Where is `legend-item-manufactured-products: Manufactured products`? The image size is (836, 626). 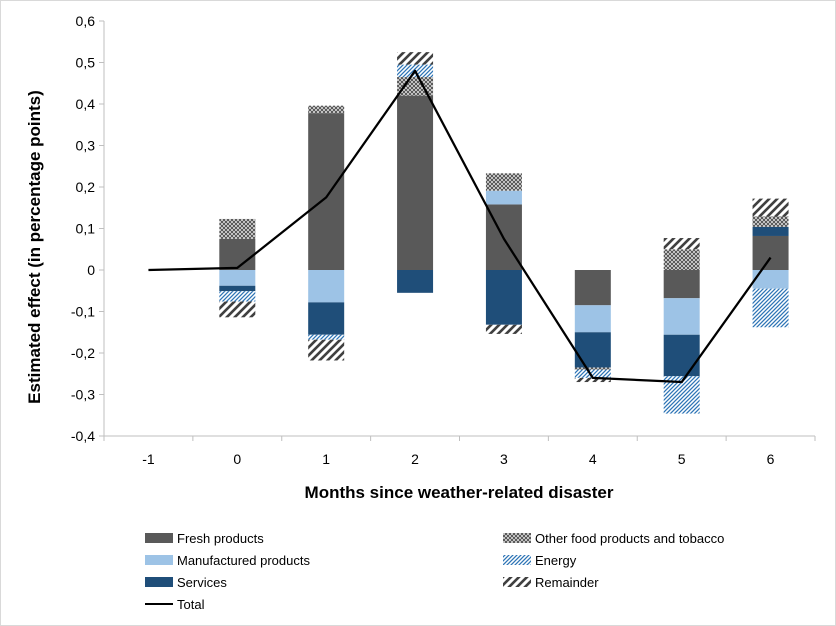
legend-item-manufactured-products: Manufactured products is located at coordinates (227, 560).